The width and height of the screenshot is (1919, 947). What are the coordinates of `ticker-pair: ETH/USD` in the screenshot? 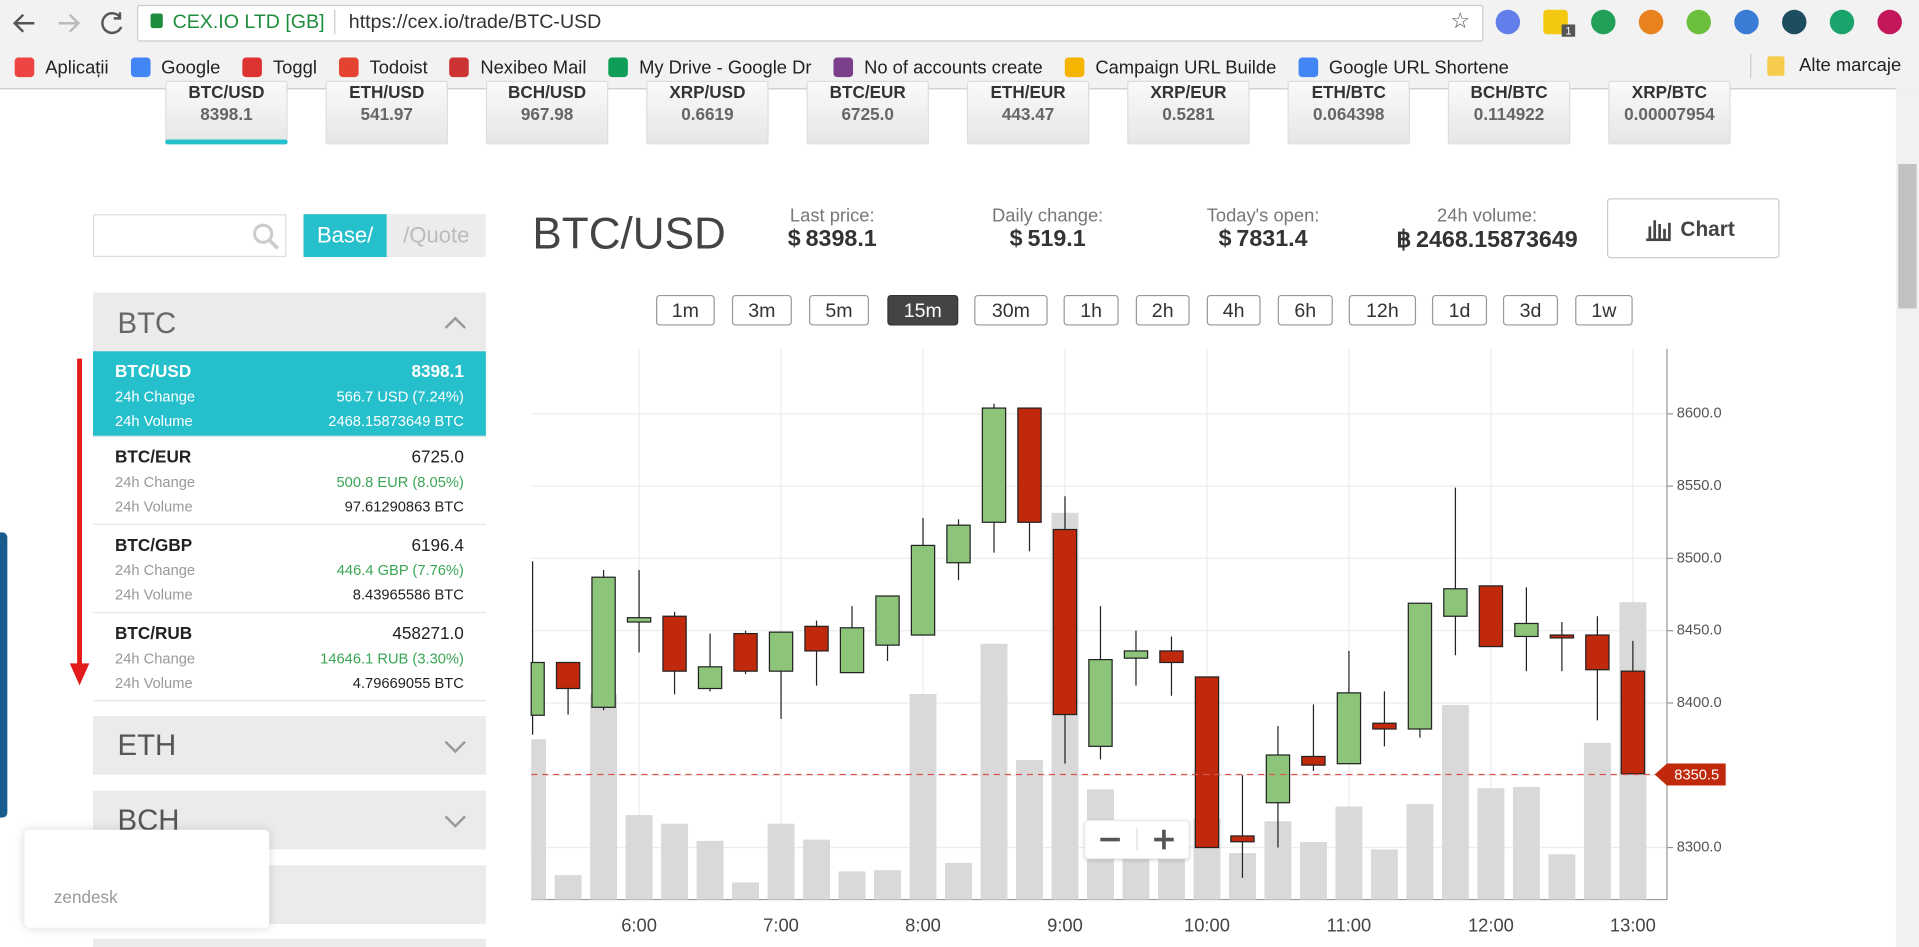 It's located at (387, 92).